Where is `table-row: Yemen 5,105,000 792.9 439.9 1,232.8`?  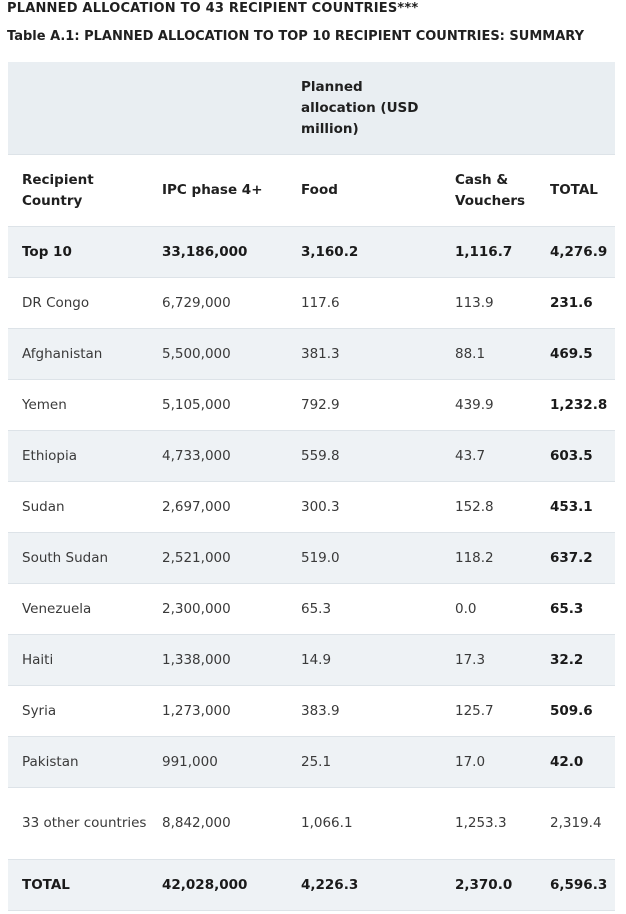
table-row: Yemen 5,105,000 792.9 439.9 1,232.8 is located at coordinates (311, 405).